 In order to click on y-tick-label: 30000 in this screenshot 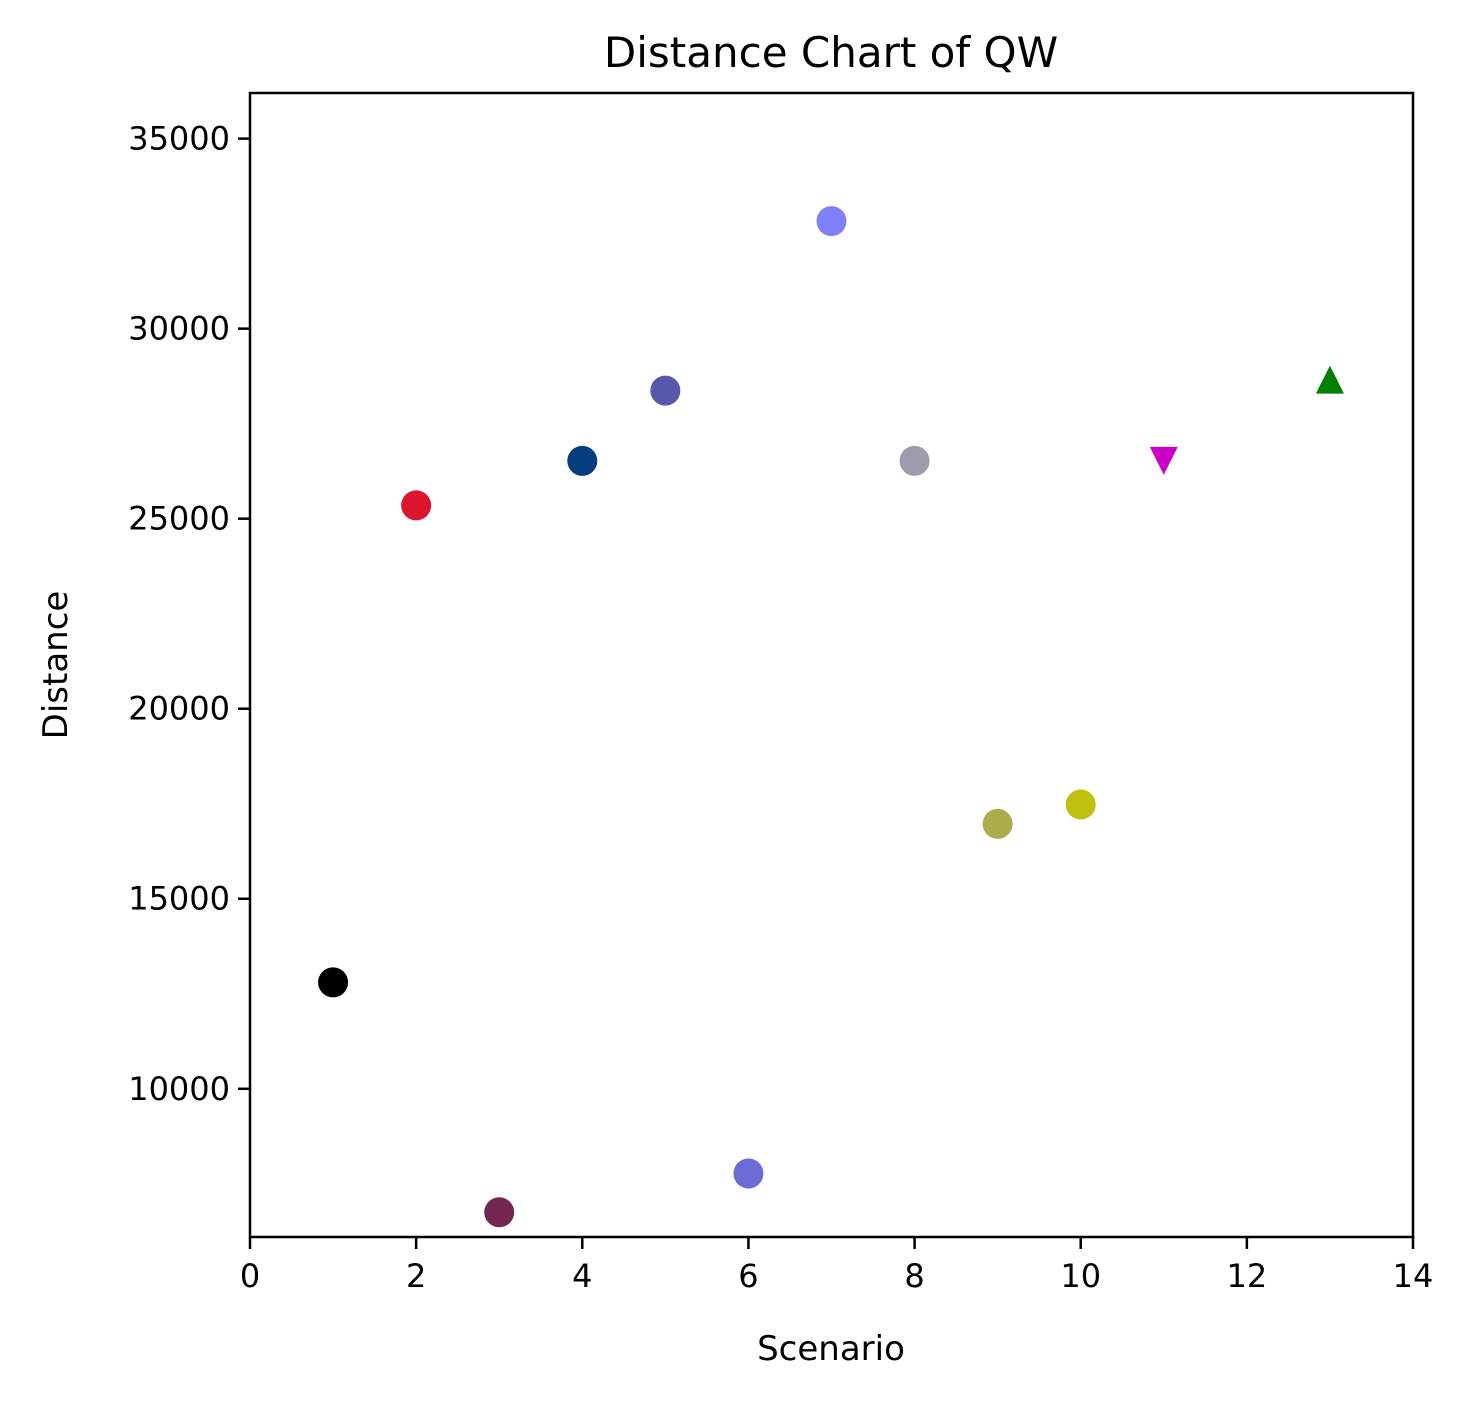, I will do `click(179, 329)`.